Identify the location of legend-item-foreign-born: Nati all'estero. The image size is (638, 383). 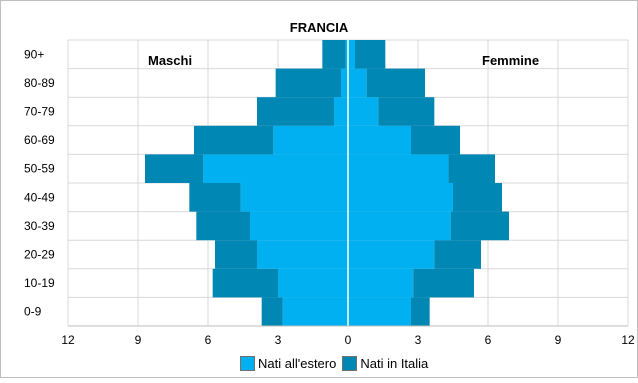
(288, 363).